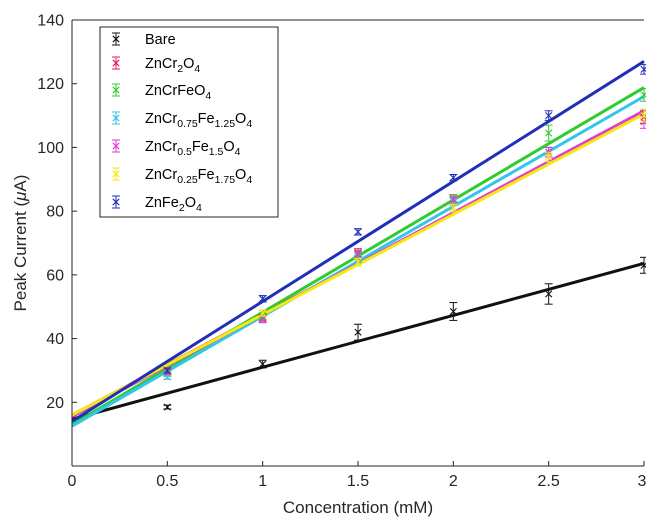 Image resolution: width=646 pixels, height=521 pixels. I want to click on y-axis-label-unit: A), so click(20, 183).